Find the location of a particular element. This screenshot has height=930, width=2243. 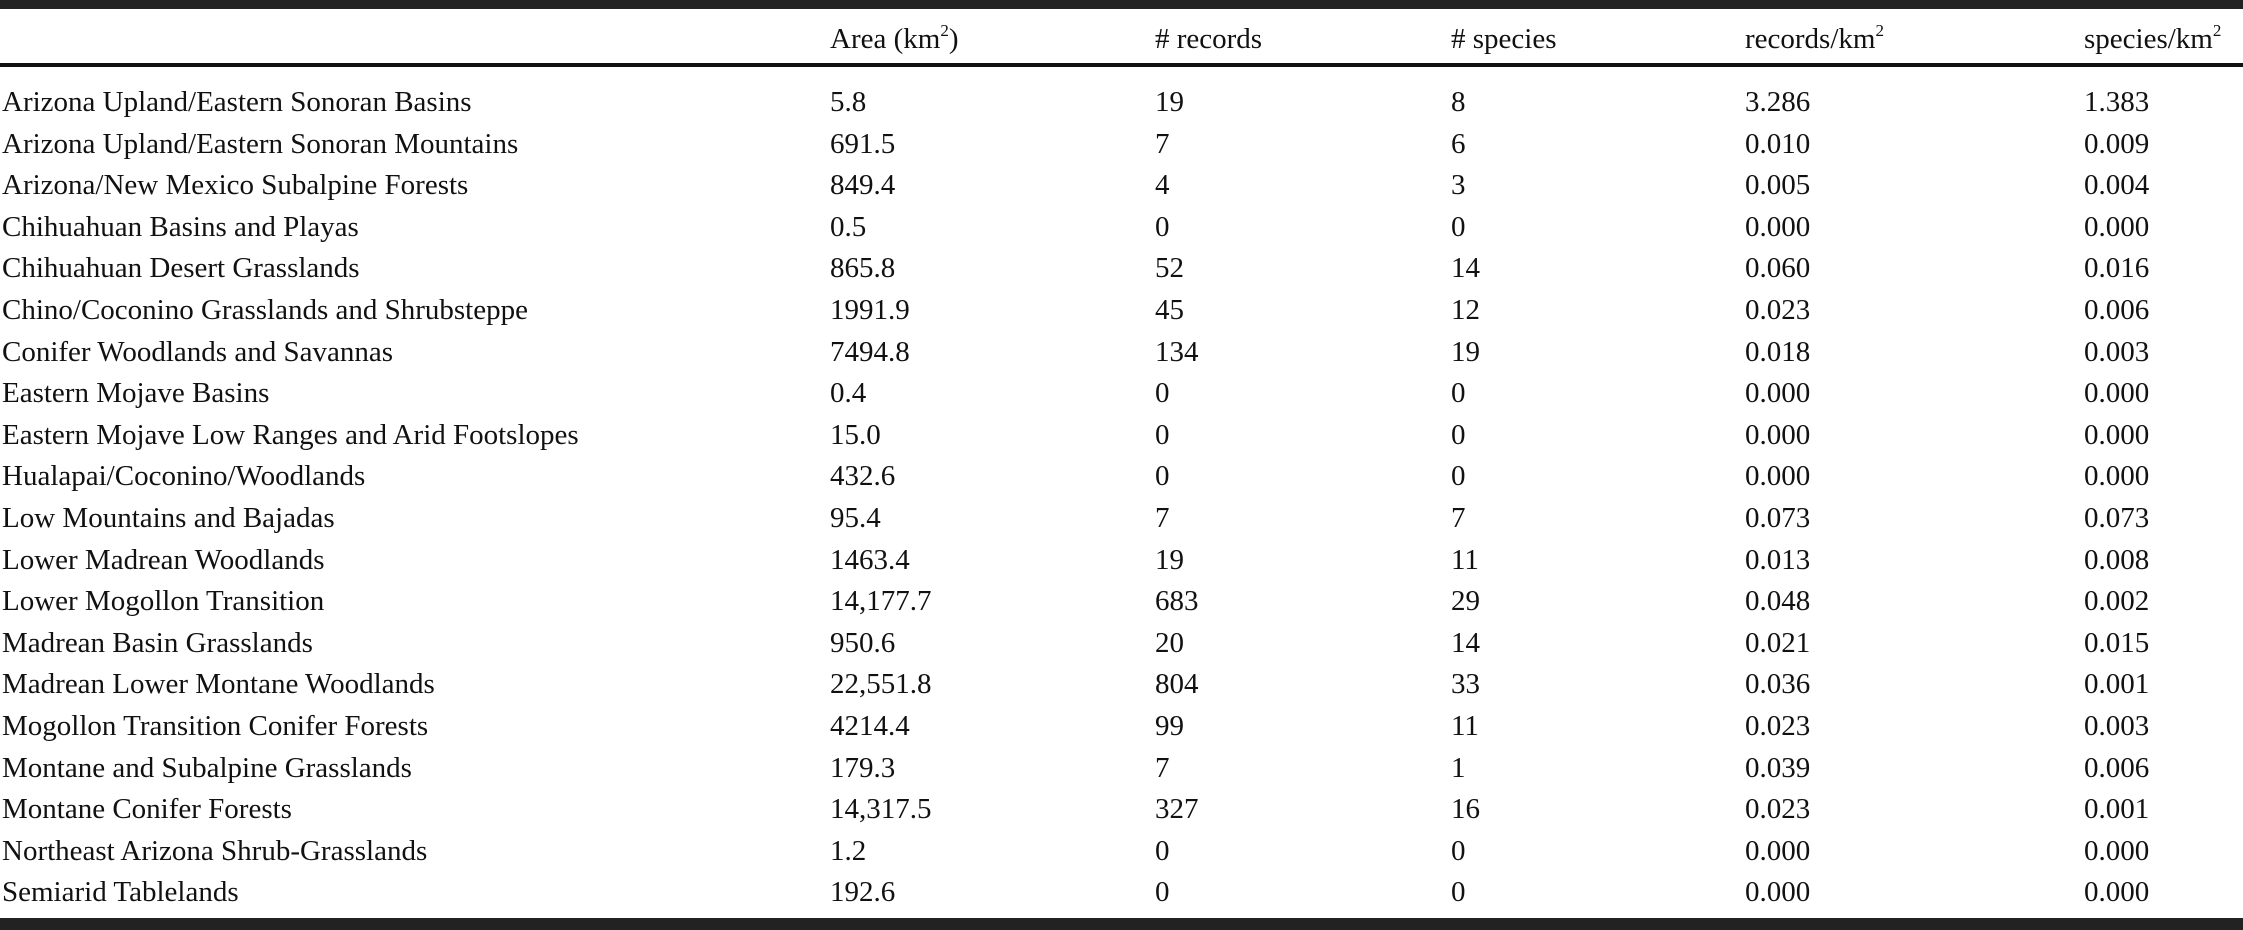

cell-area: 15.0 is located at coordinates (855, 434).